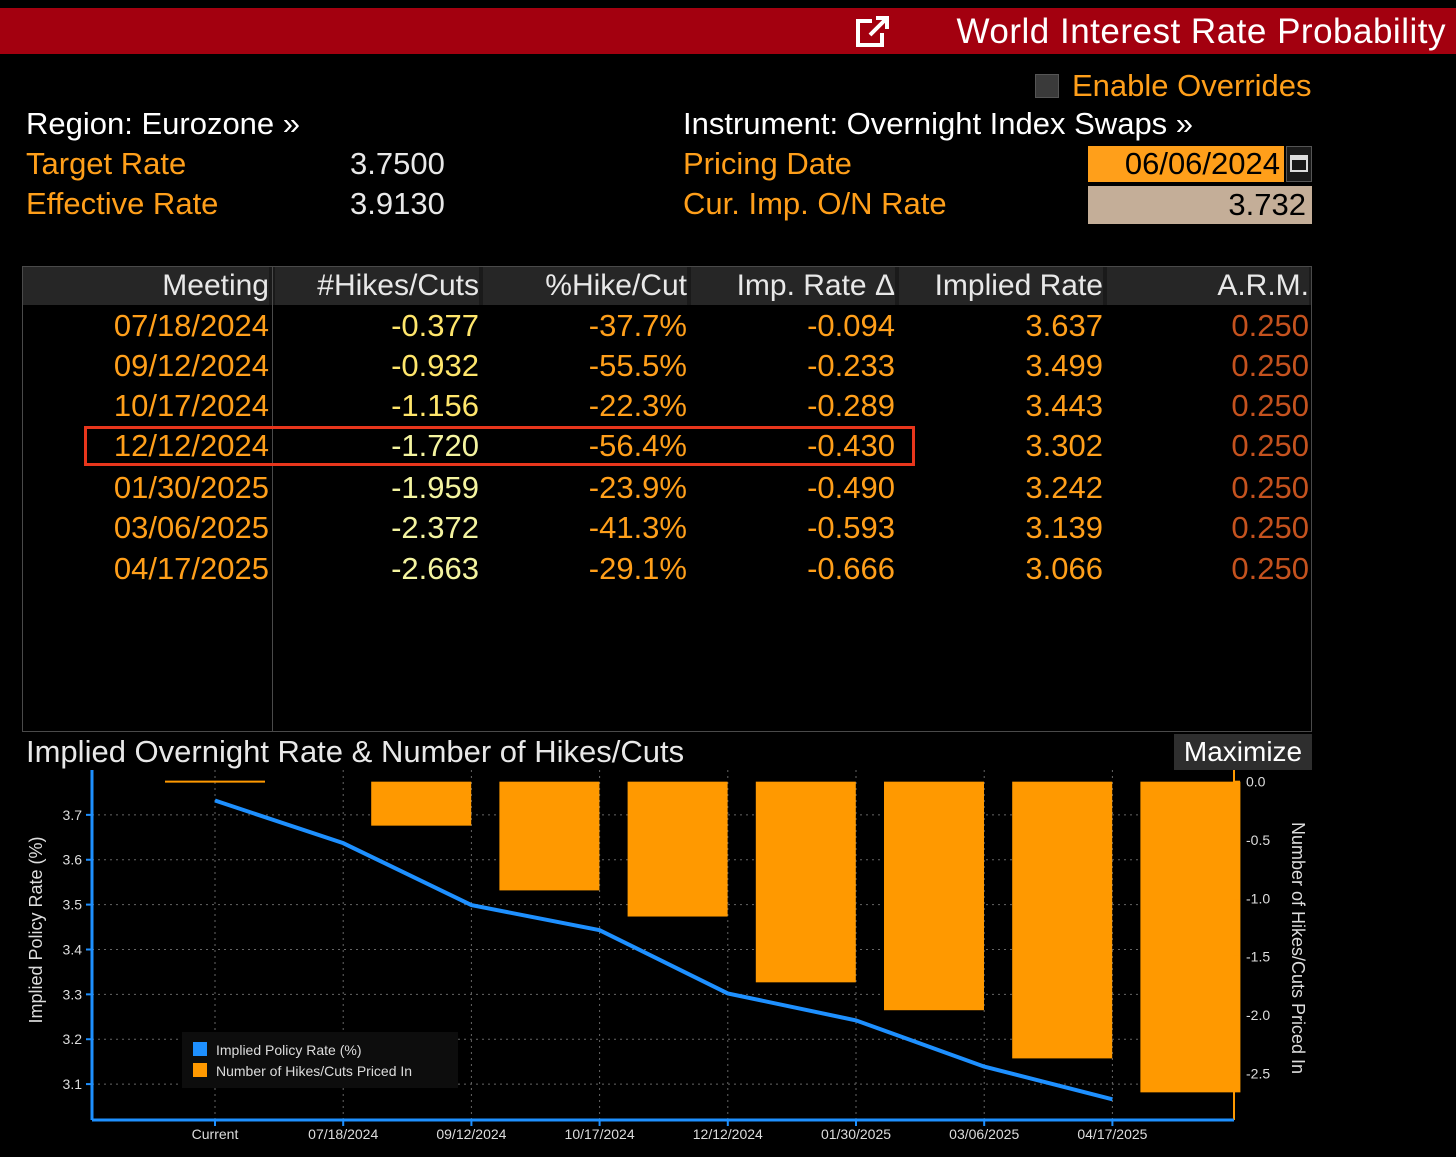 The width and height of the screenshot is (1456, 1157). I want to click on cell-imp-rate-delta: -0.666, so click(851, 568).